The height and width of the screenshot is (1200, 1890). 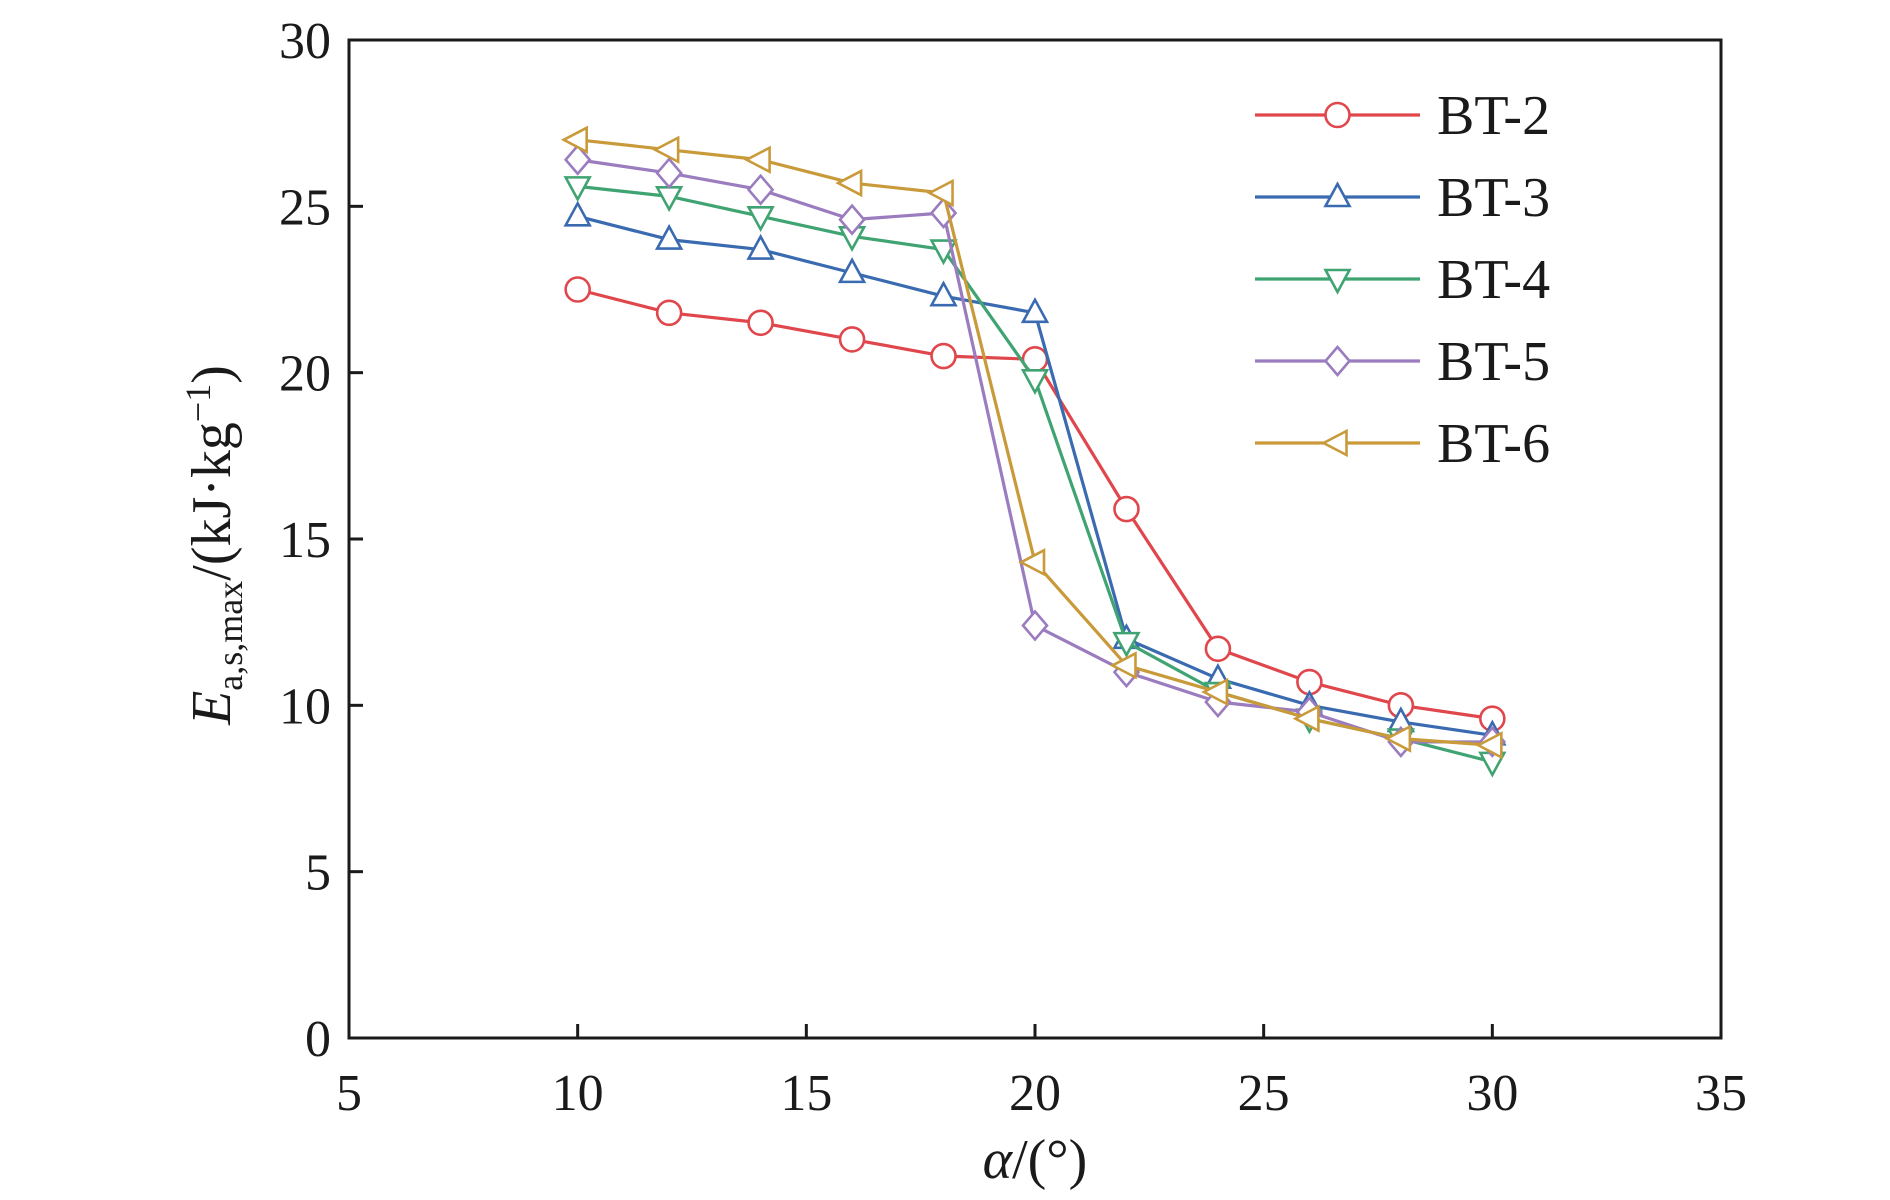 I want to click on y-tick-label: 5, so click(x=318, y=873).